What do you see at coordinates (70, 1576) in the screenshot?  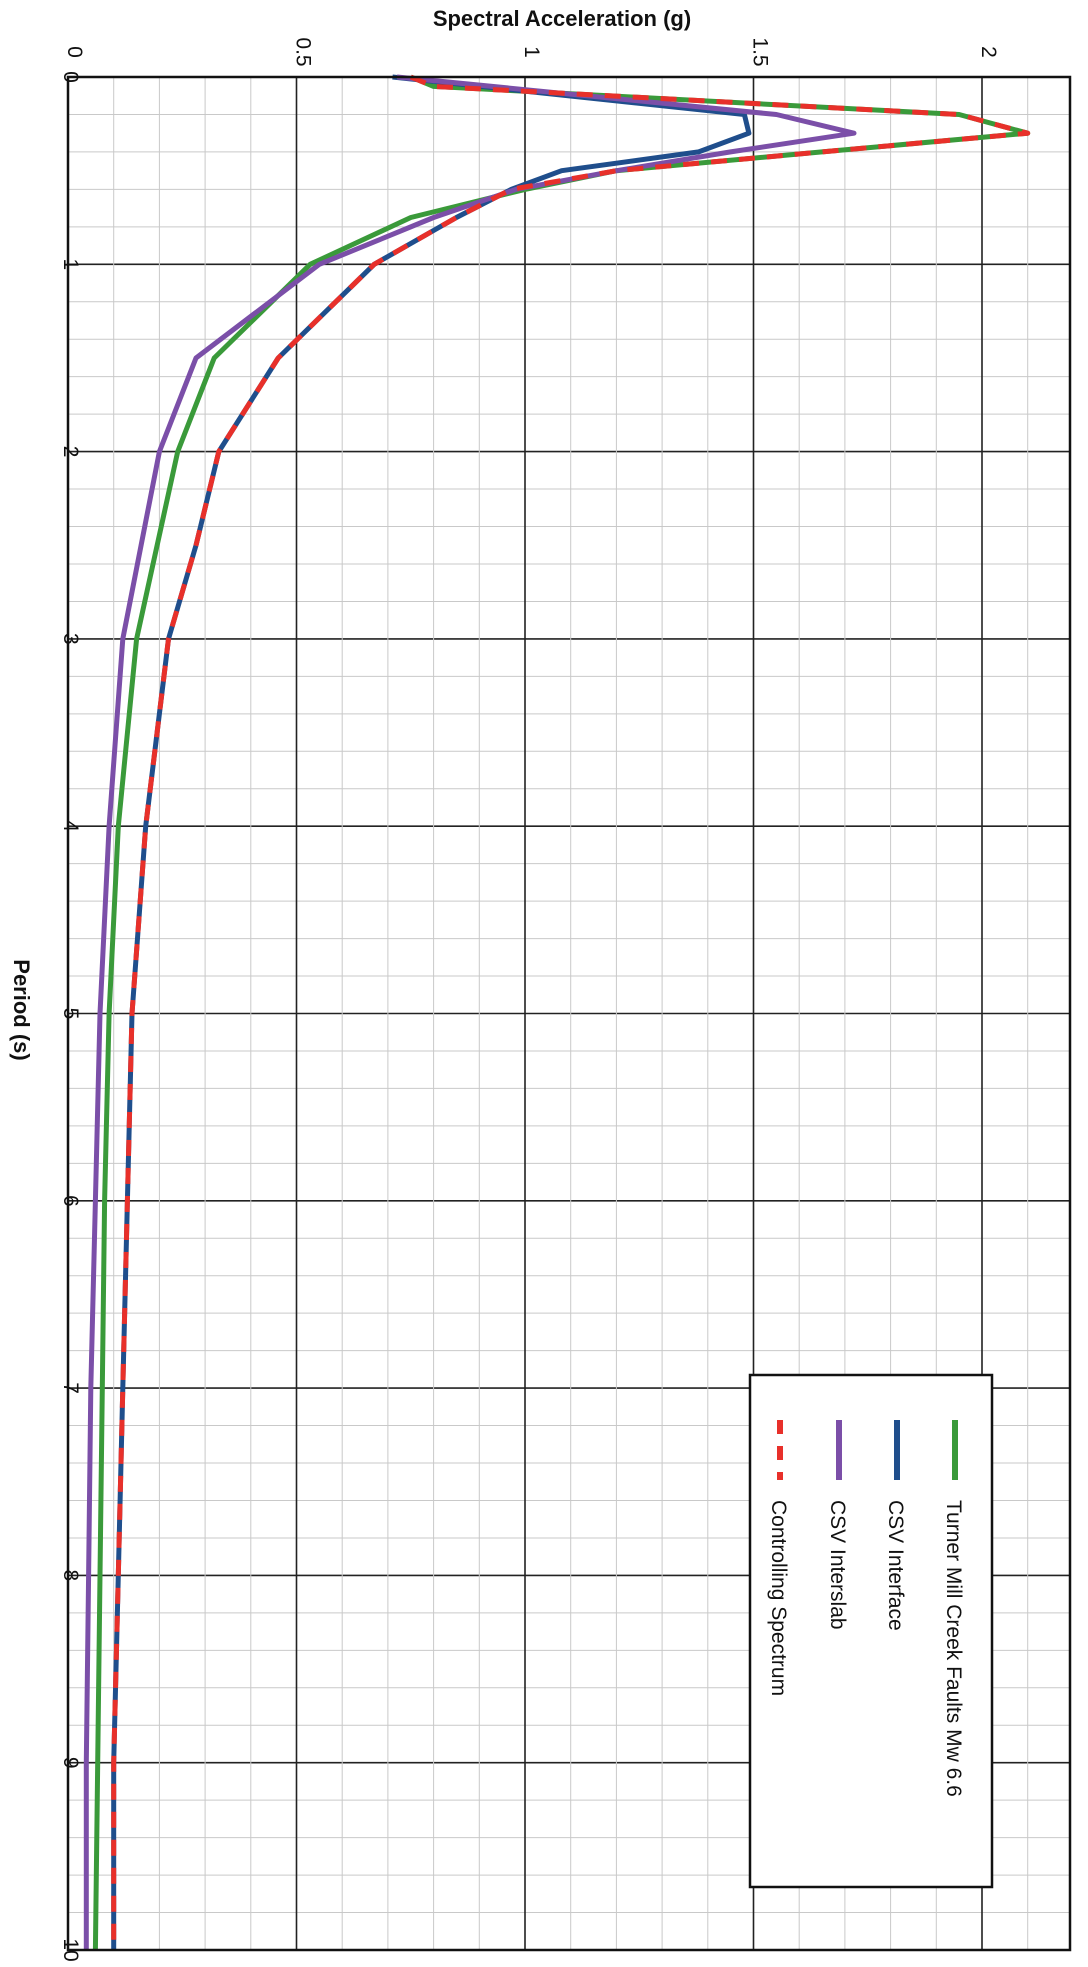 I see `x-tick-label: 8` at bounding box center [70, 1576].